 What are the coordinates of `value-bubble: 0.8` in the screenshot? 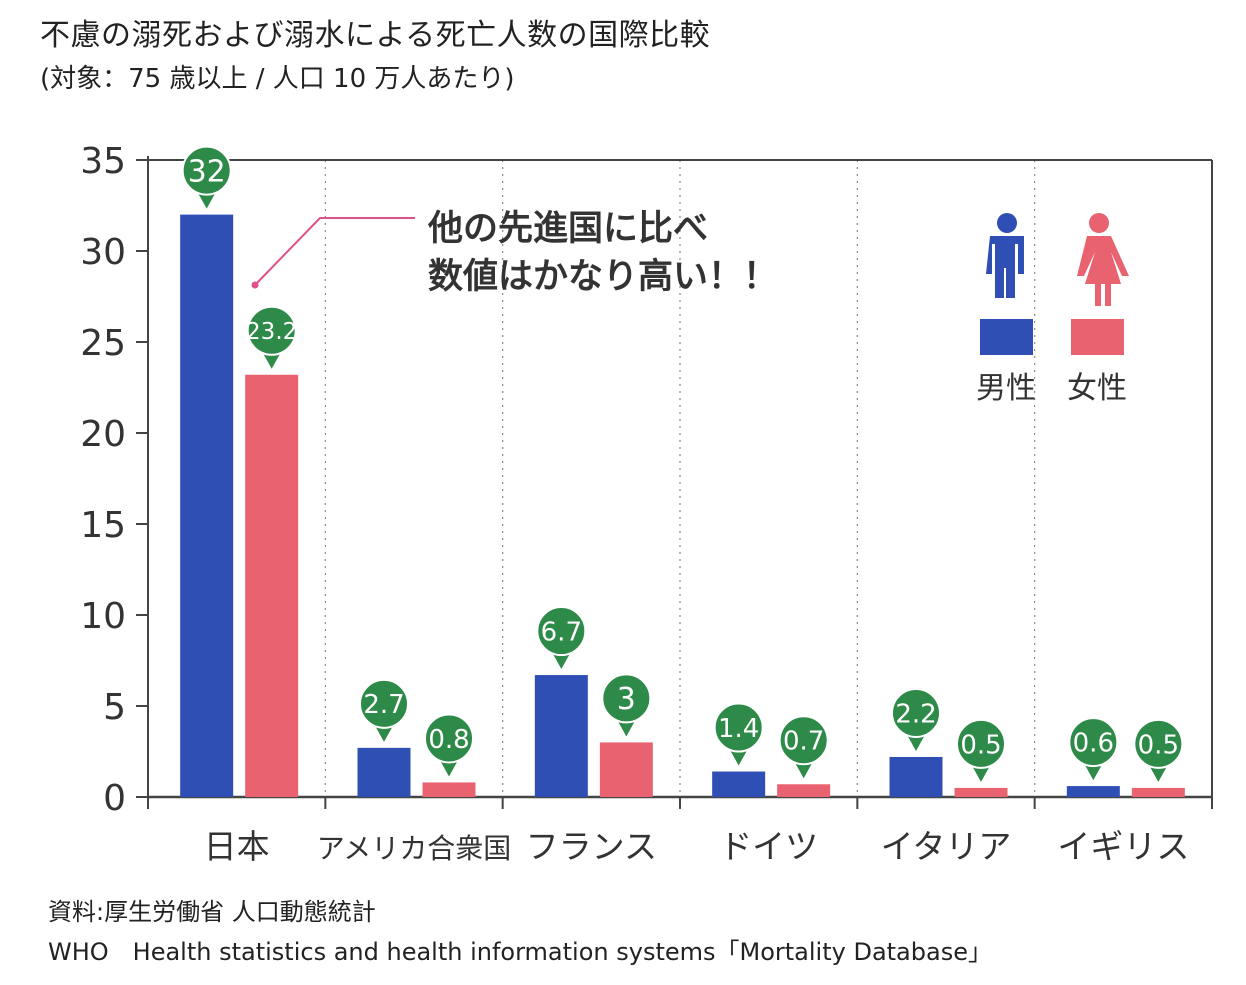 It's located at (449, 745).